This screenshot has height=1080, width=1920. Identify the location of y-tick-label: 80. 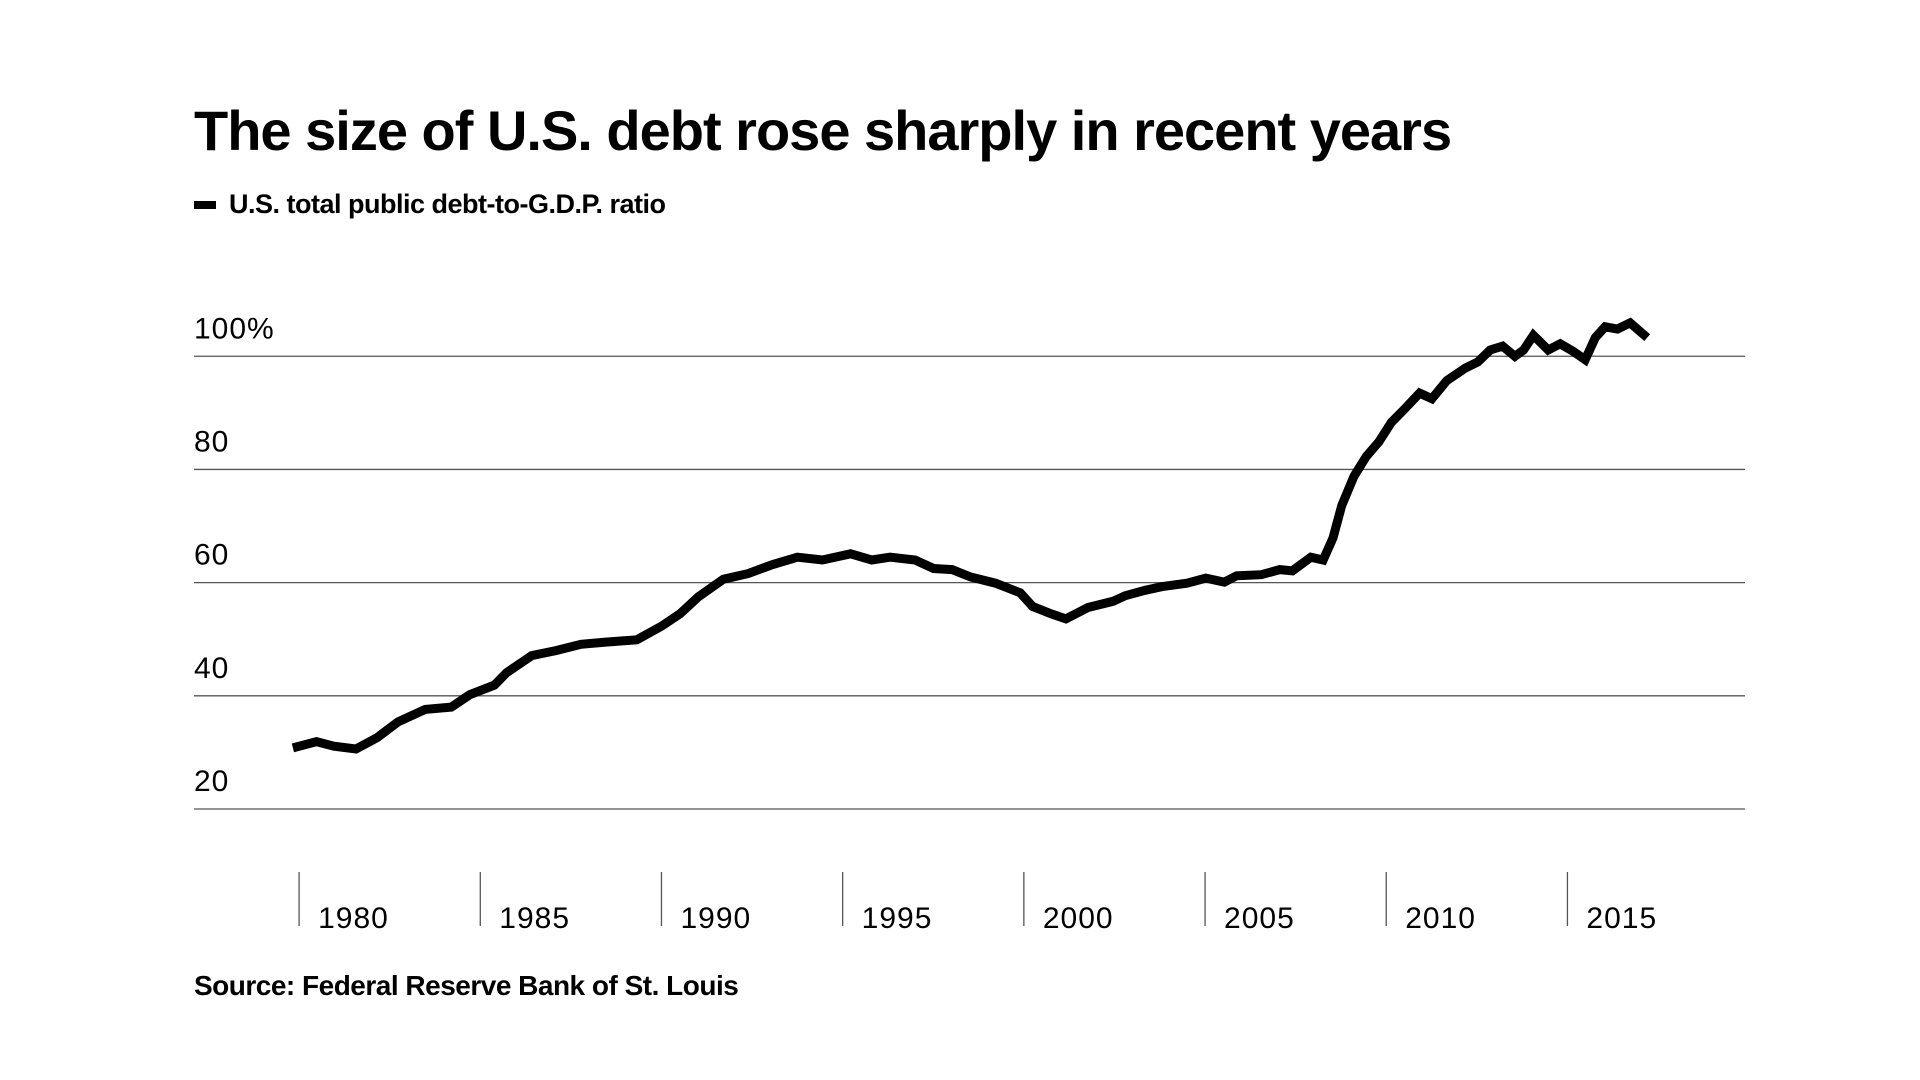
(211, 441).